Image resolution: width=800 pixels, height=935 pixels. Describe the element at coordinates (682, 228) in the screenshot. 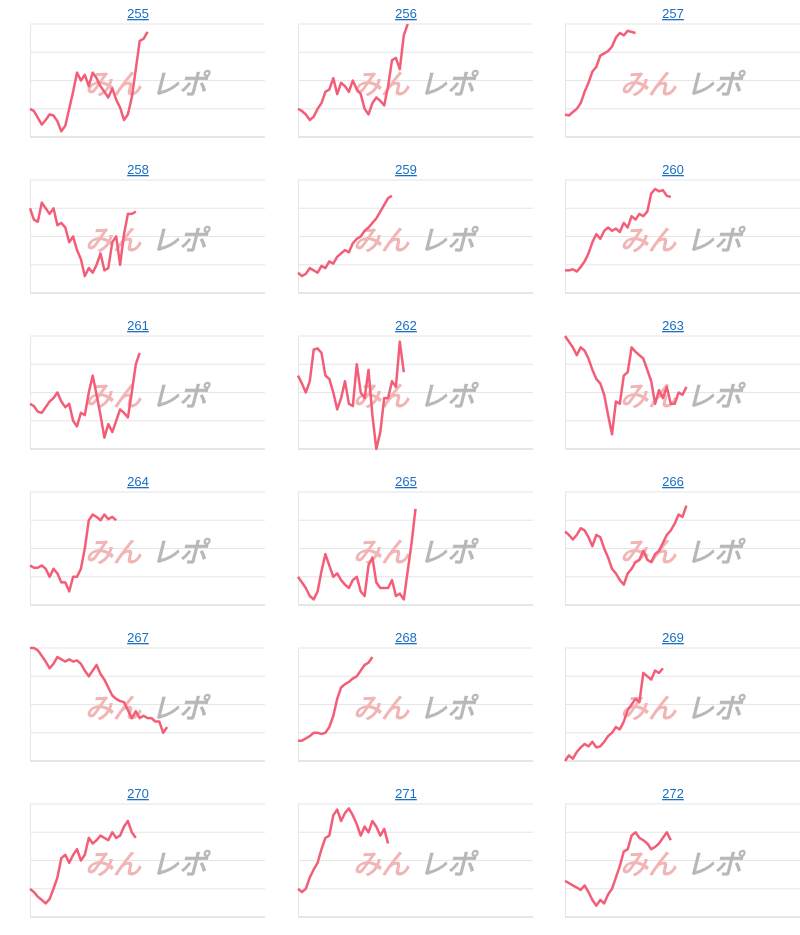

I see `chart: 260 みん レポ` at that location.